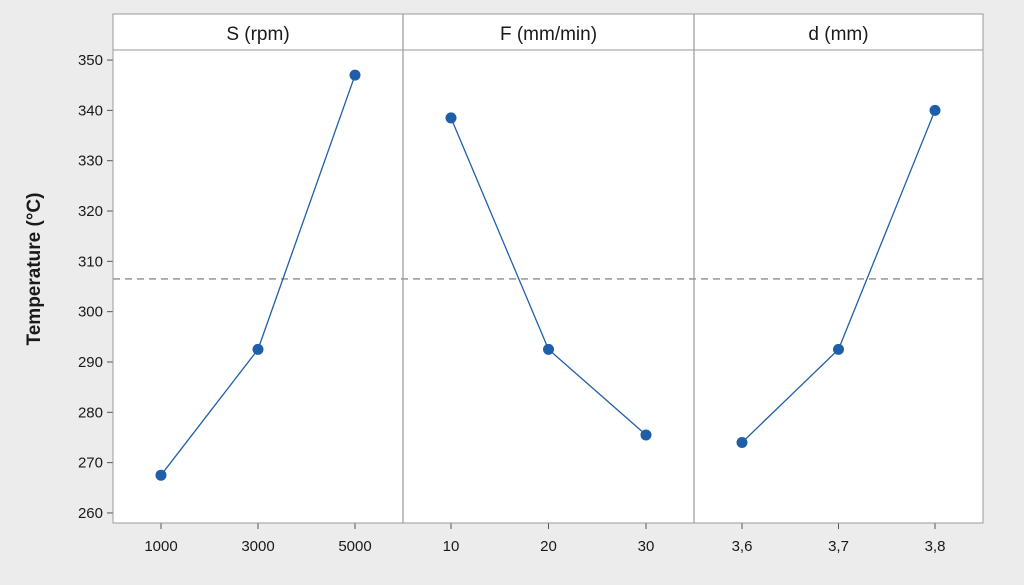 The width and height of the screenshot is (1024, 585). What do you see at coordinates (90, 211) in the screenshot?
I see `y-tick-label: 320` at bounding box center [90, 211].